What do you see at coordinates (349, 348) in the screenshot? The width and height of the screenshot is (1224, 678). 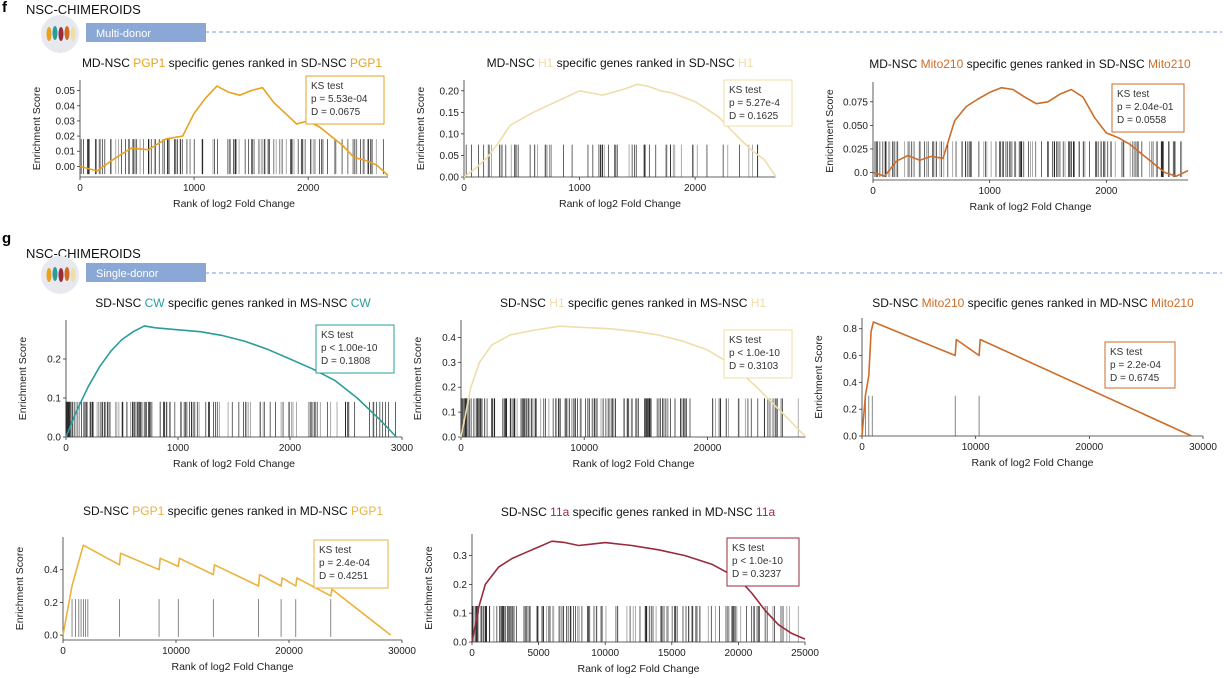 I see `ks-test-p-value: p < 1.00e-10` at bounding box center [349, 348].